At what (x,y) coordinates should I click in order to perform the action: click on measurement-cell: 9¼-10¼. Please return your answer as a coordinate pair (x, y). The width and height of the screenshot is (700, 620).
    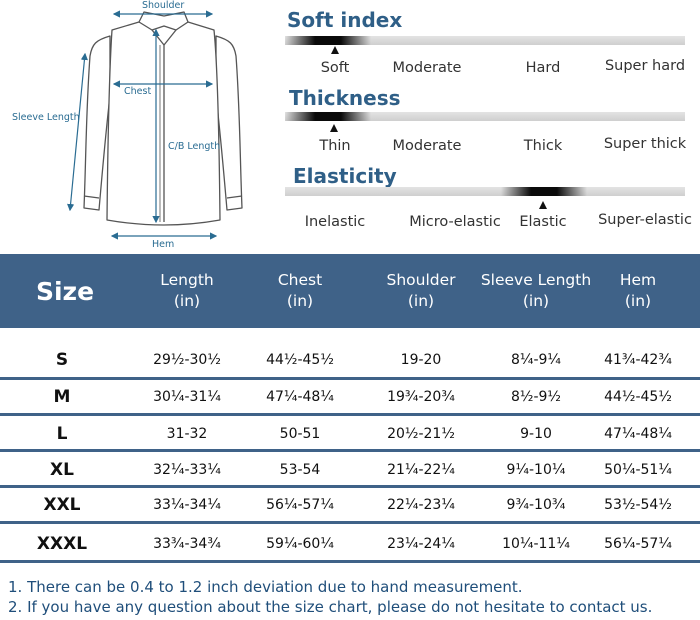
    Looking at the image, I should click on (536, 470).